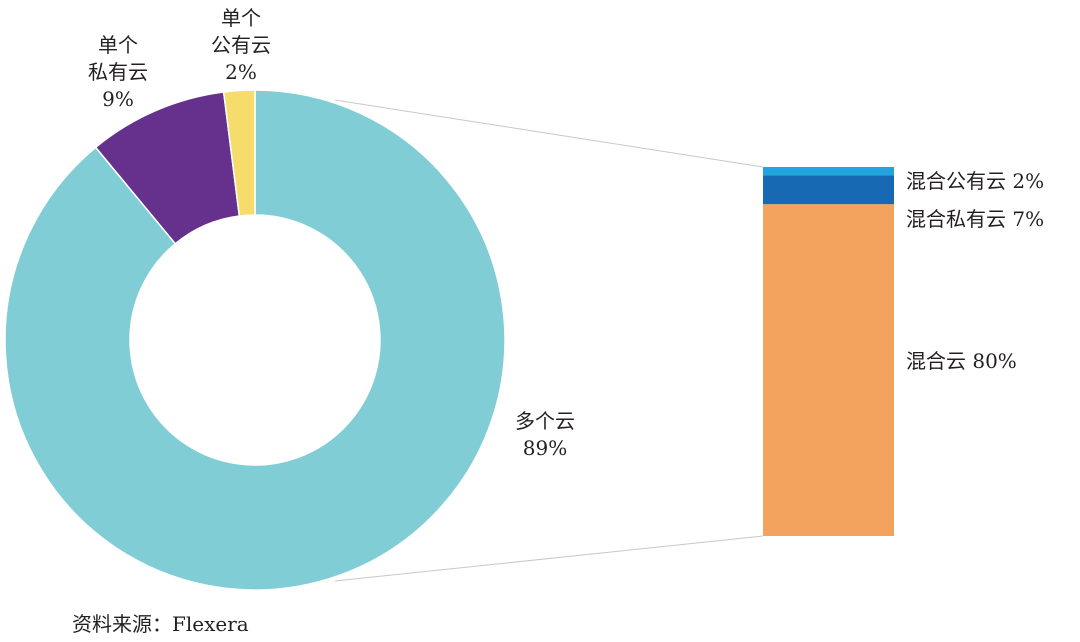 The width and height of the screenshot is (1080, 642). What do you see at coordinates (241, 45) in the screenshot?
I see `donut-label-single-public: 单个公有云 2%` at bounding box center [241, 45].